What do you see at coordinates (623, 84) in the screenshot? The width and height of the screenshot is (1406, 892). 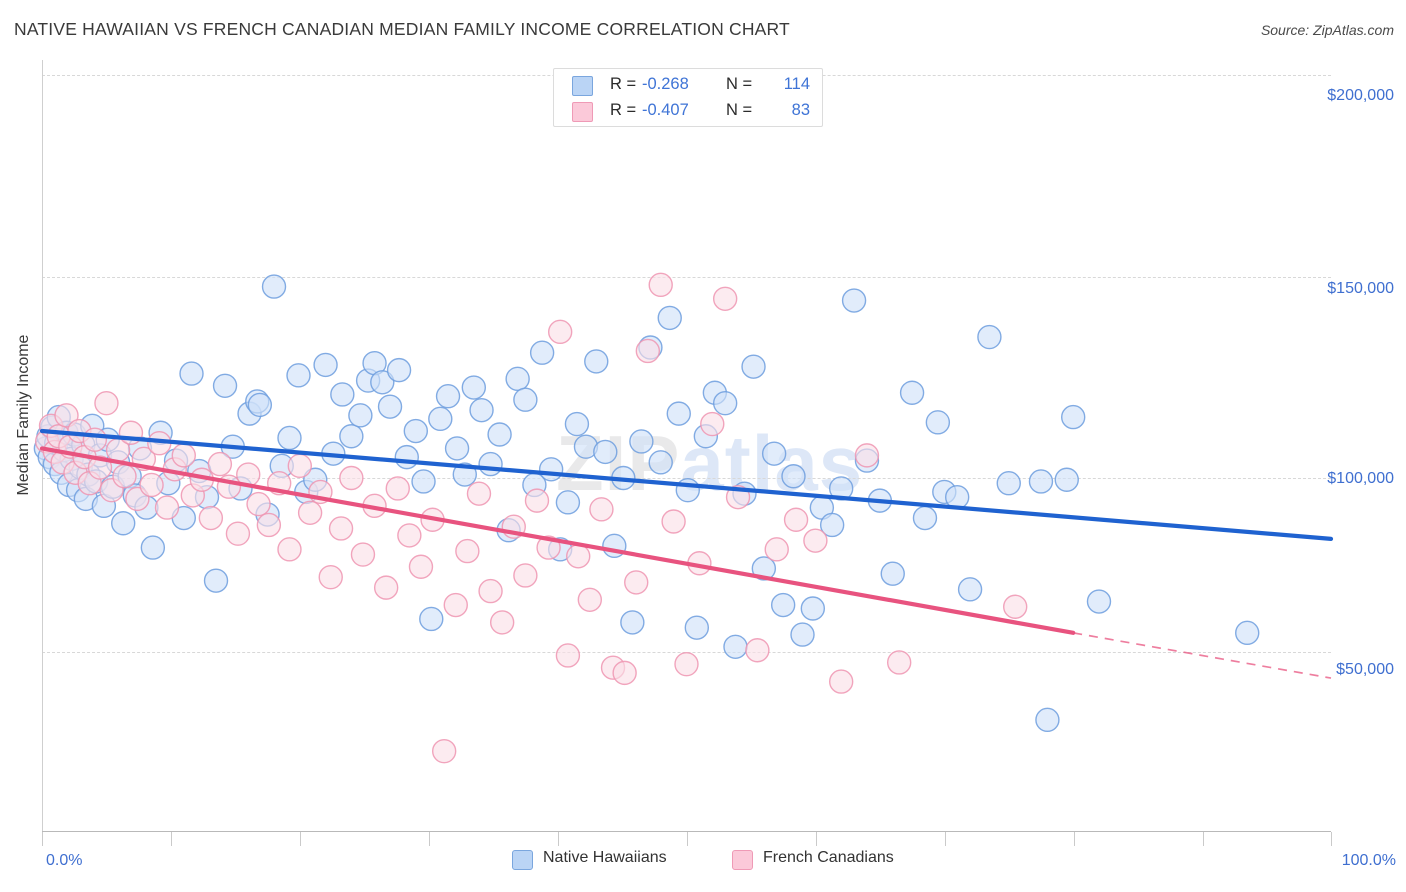 I see `stats-r-key-0: R =` at bounding box center [623, 84].